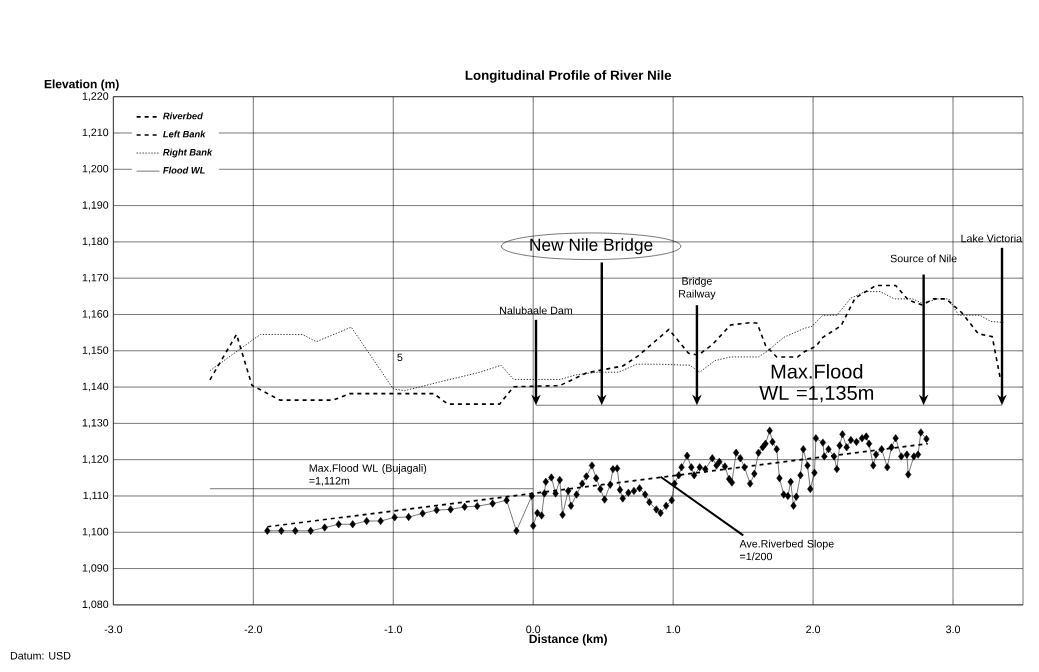 The width and height of the screenshot is (1039, 672). What do you see at coordinates (568, 640) in the screenshot?
I see `x-axis-title: Distance (km)` at bounding box center [568, 640].